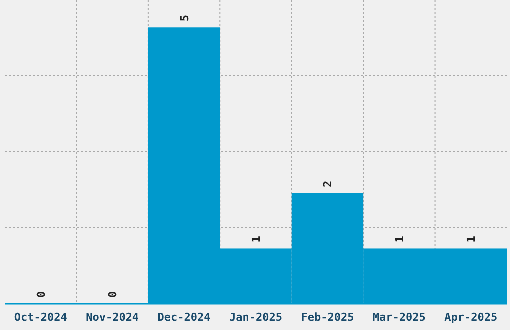  Describe the element at coordinates (185, 317) in the screenshot. I see `x-tick-label: Dec-2024` at that location.